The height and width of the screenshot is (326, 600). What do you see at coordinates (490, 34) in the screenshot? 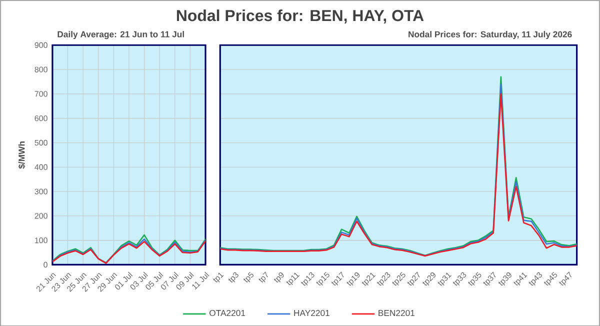
I see `chart-subtitle: Nodal Prices for: Saturday, 11 July 2026` at bounding box center [490, 34].